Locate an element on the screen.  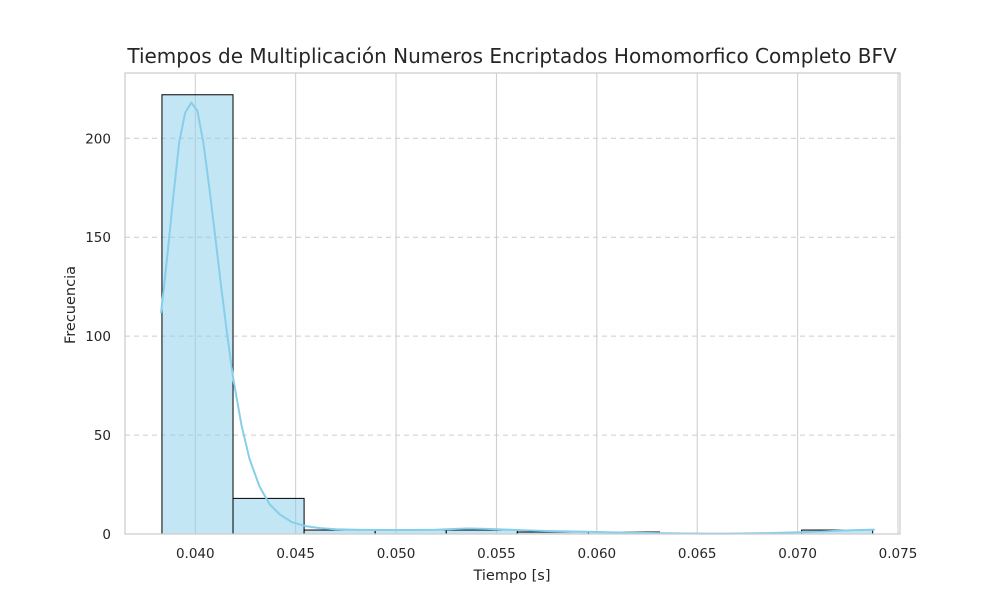
x-tick-label: 0.050 is located at coordinates (396, 554).